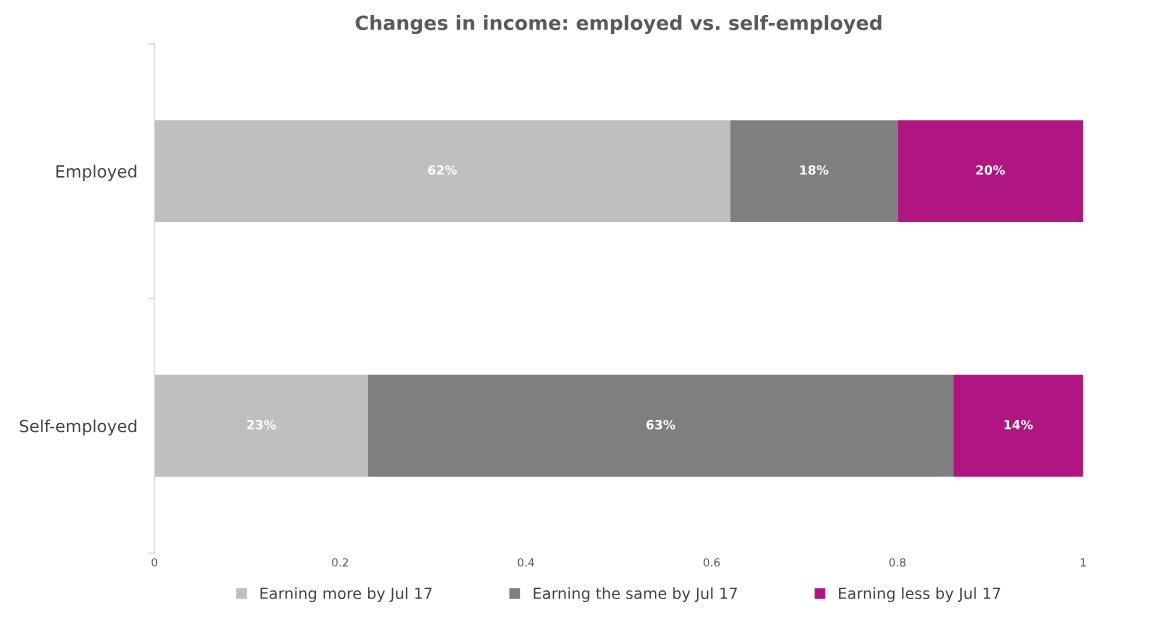 The width and height of the screenshot is (1161, 625). I want to click on data-label: 63%, so click(661, 424).